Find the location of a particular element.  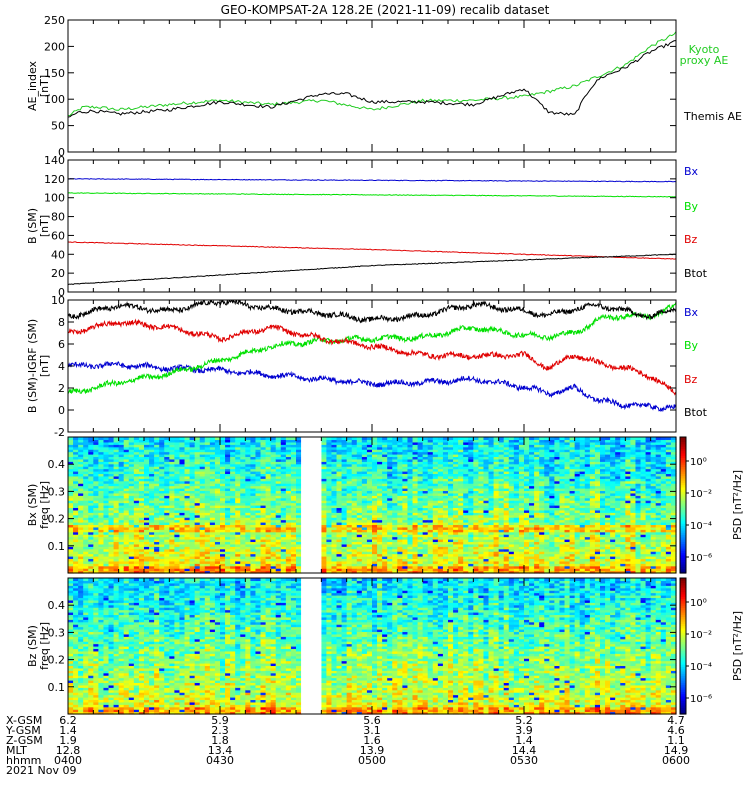

spectrogram-cells is located at coordinates (372, 505).